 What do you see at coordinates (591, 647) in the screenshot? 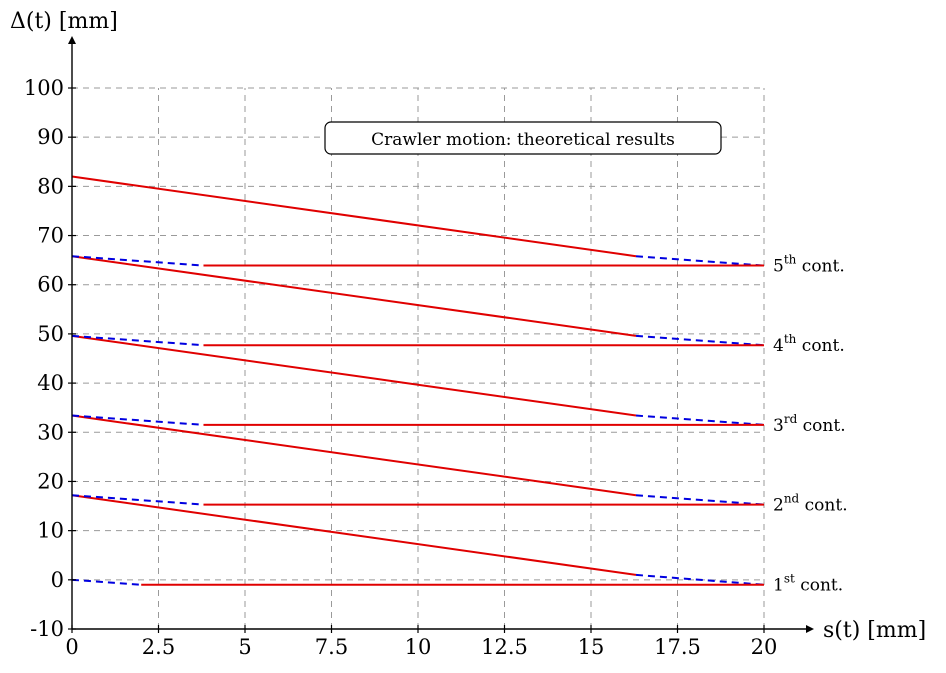
I see `x-tick-label: 15` at bounding box center [591, 647].